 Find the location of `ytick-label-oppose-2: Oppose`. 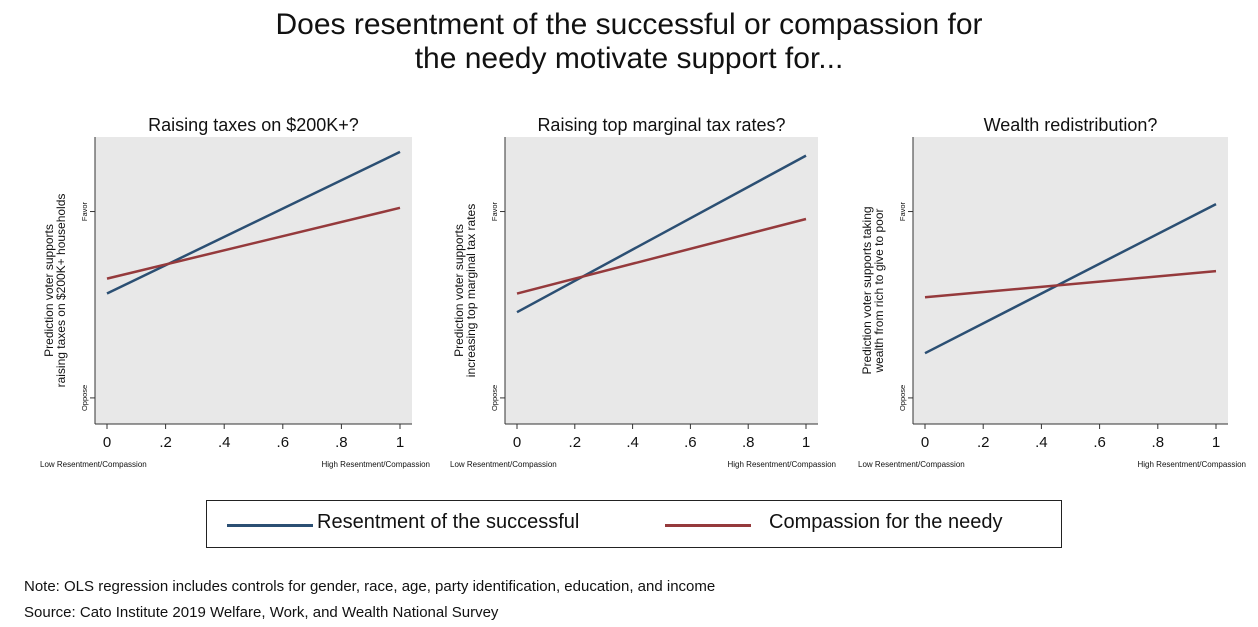

ytick-label-oppose-2: Oppose is located at coordinates (494, 398).